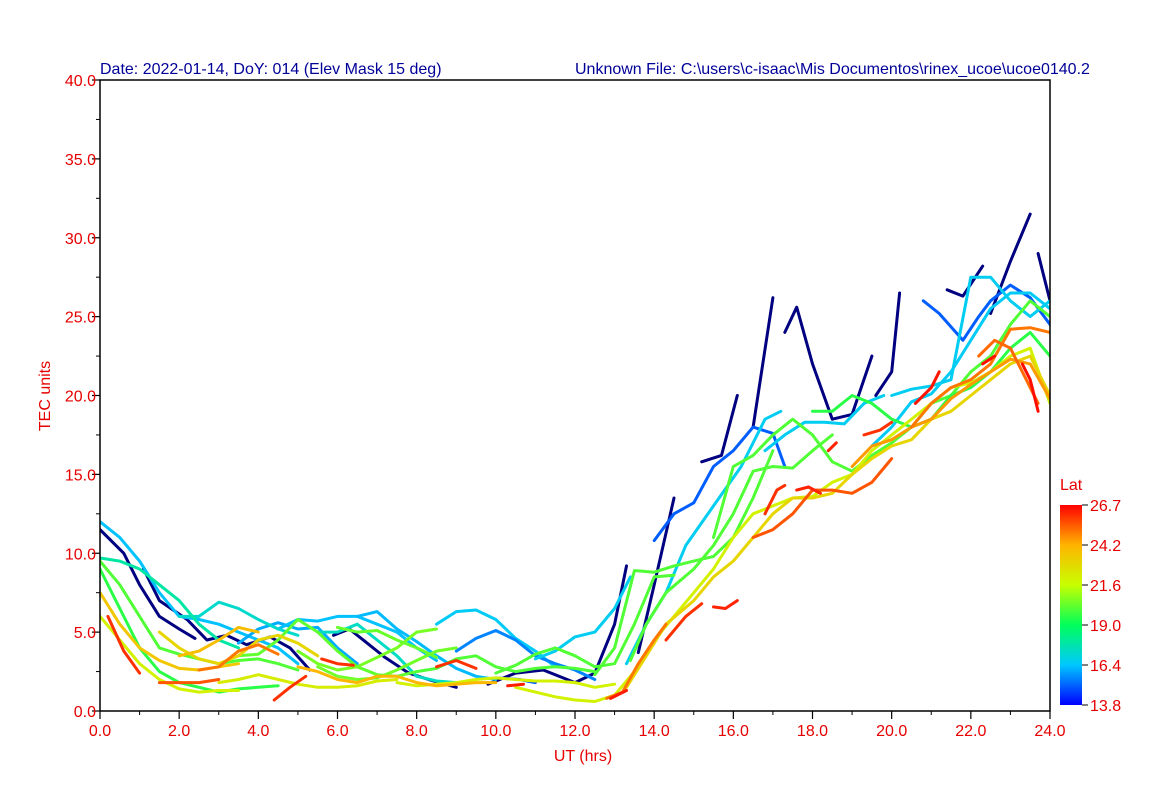 The width and height of the screenshot is (1150, 800). I want to click on x-tick-label: 4.0, so click(258, 731).